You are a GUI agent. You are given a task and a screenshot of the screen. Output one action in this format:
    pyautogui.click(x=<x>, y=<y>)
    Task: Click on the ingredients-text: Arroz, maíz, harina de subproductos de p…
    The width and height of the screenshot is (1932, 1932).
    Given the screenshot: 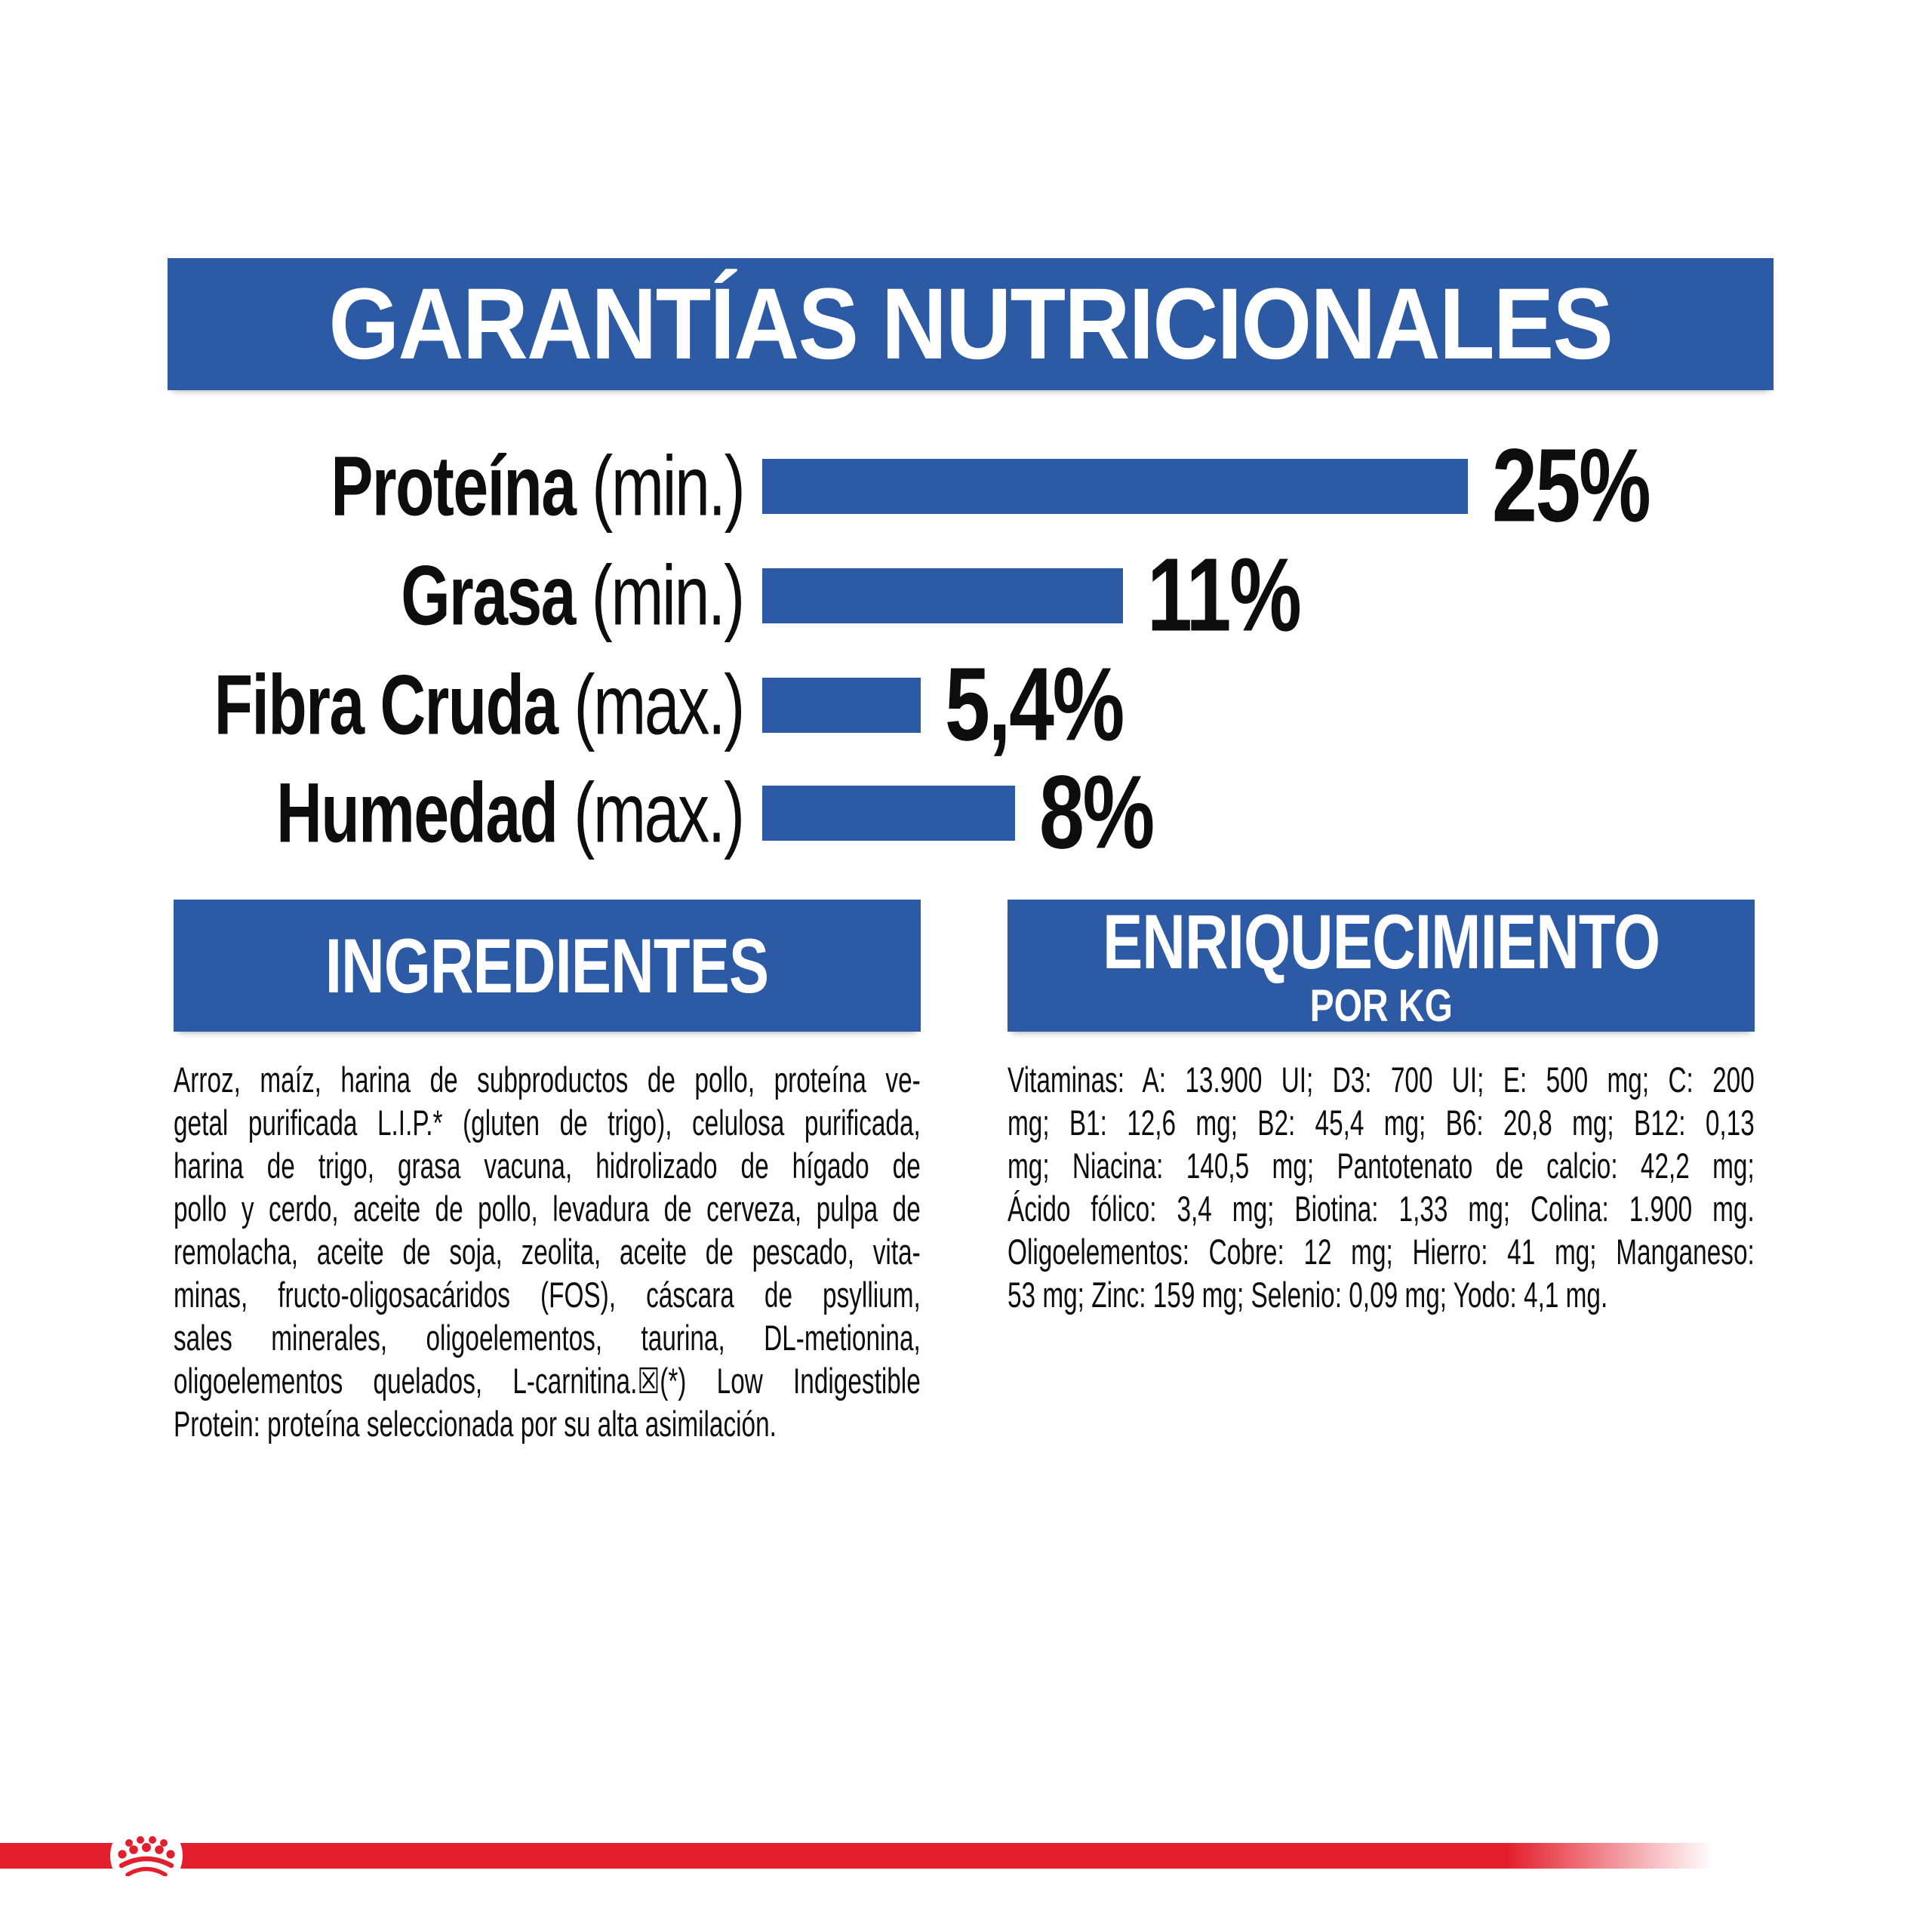 What is the action you would take?
    pyautogui.click(x=547, y=1251)
    